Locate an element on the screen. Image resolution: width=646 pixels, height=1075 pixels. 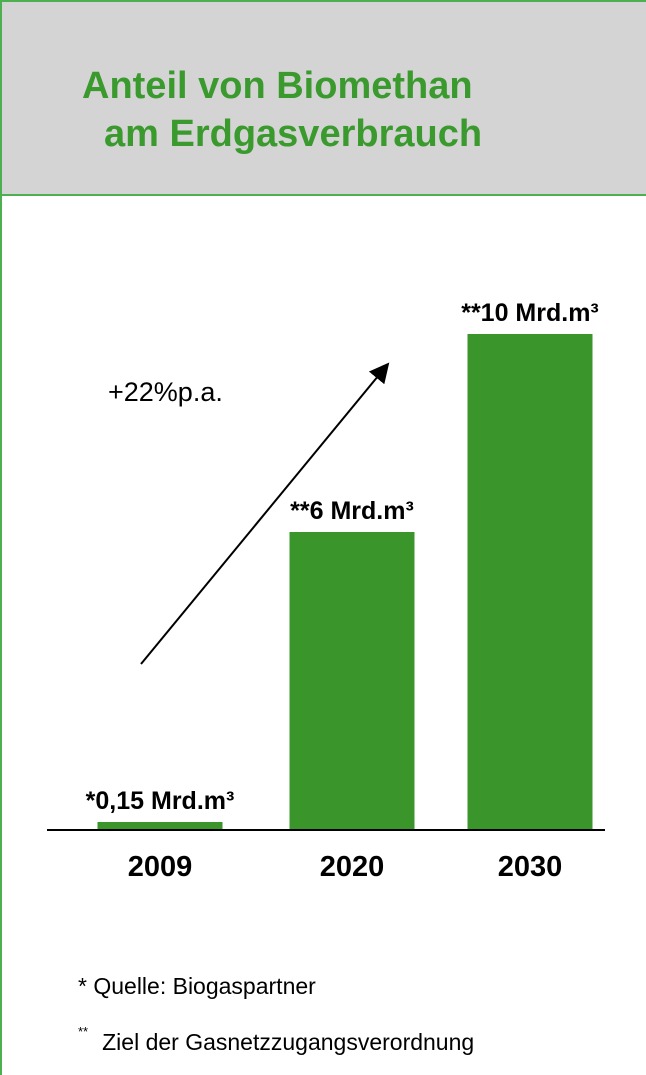
title-line-1: Anteil von Biomethan is located at coordinates (277, 86).